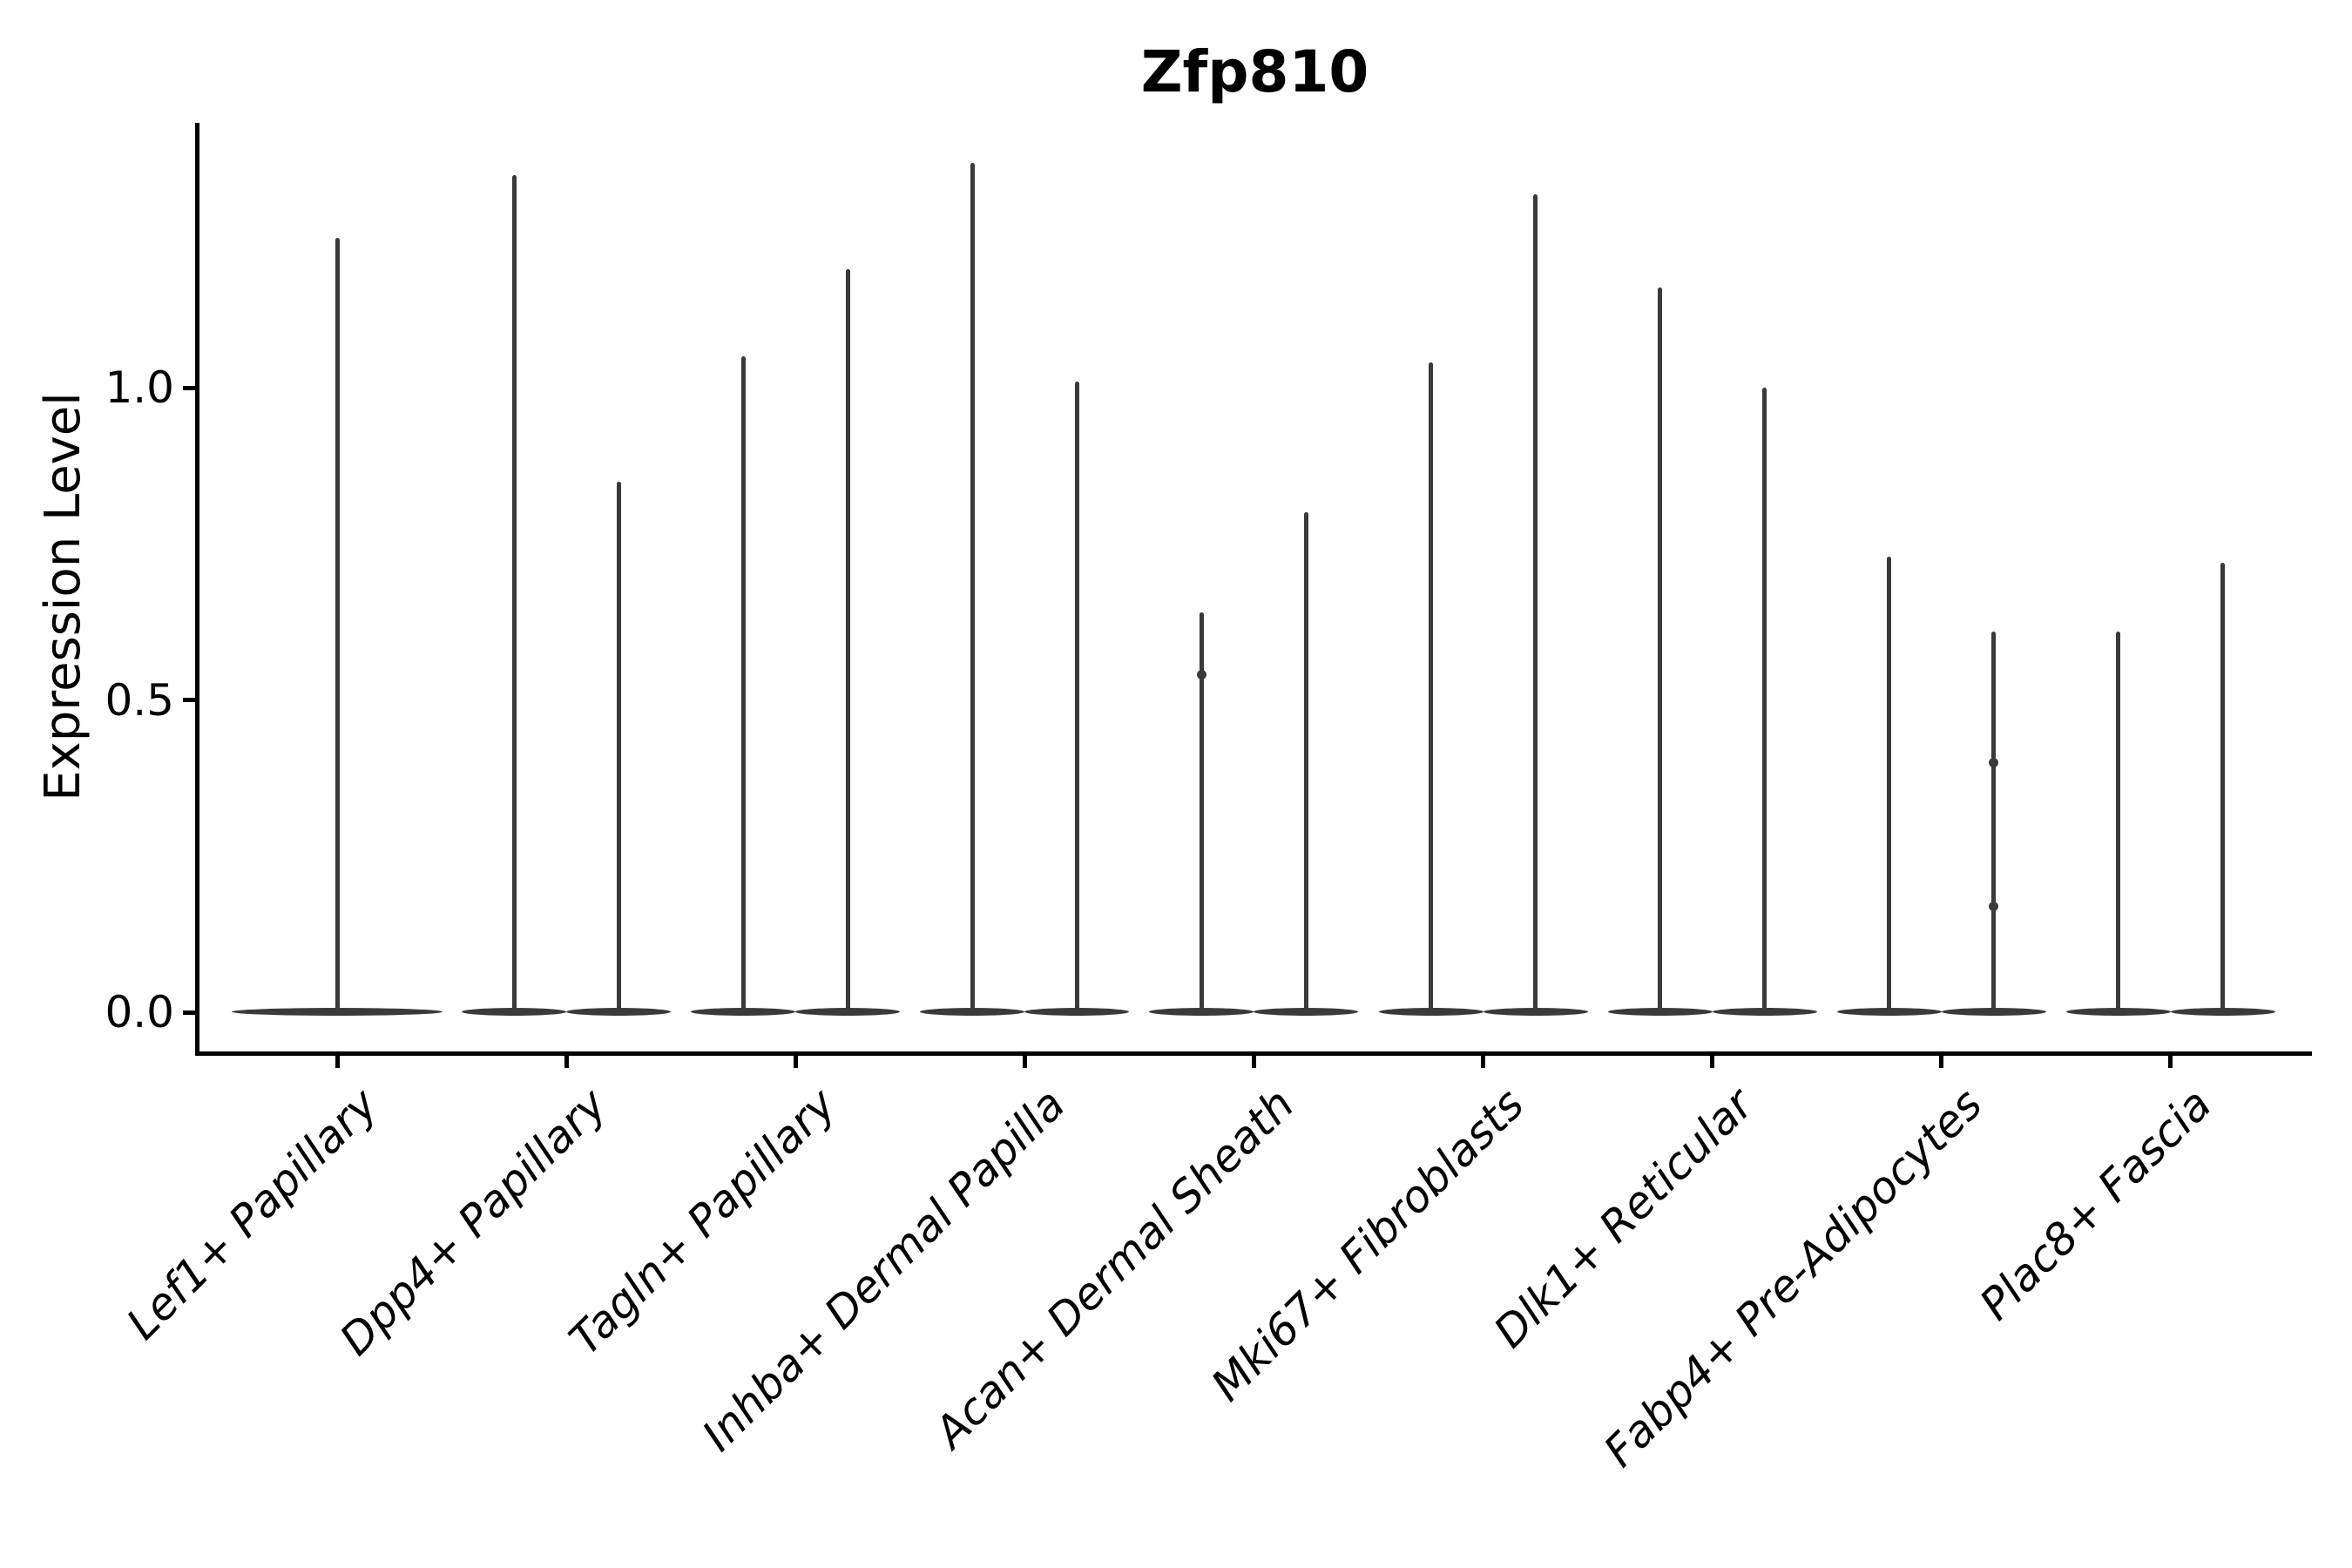 Image resolution: width=2352 pixels, height=1568 pixels. Describe the element at coordinates (474, 1222) in the screenshot. I see `x-tick-label: Dpp4+ Papillary` at that location.